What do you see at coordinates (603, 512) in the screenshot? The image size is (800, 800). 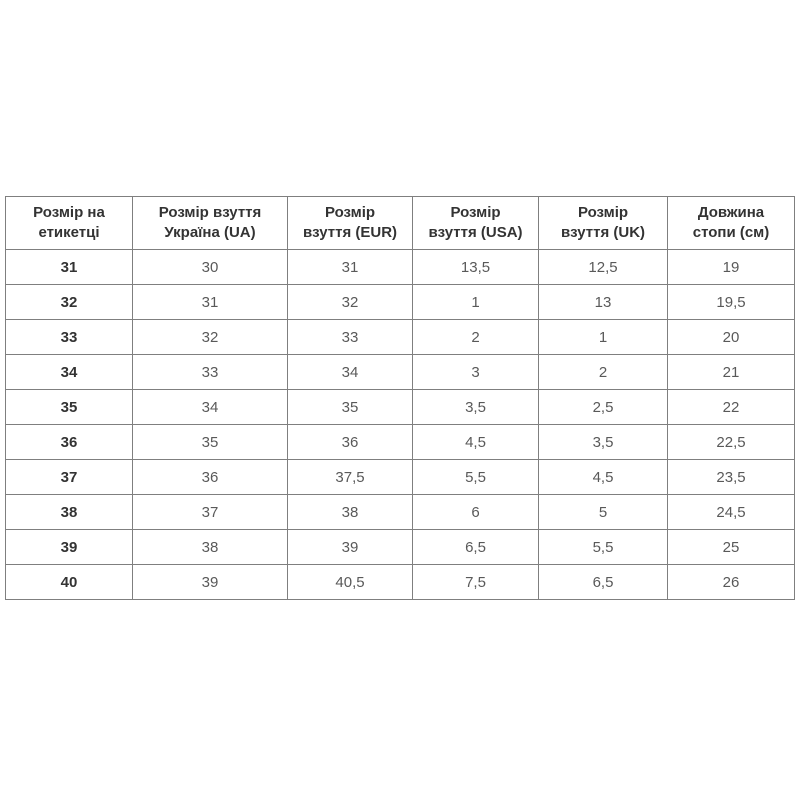 I see `table-cell: 5` at bounding box center [603, 512].